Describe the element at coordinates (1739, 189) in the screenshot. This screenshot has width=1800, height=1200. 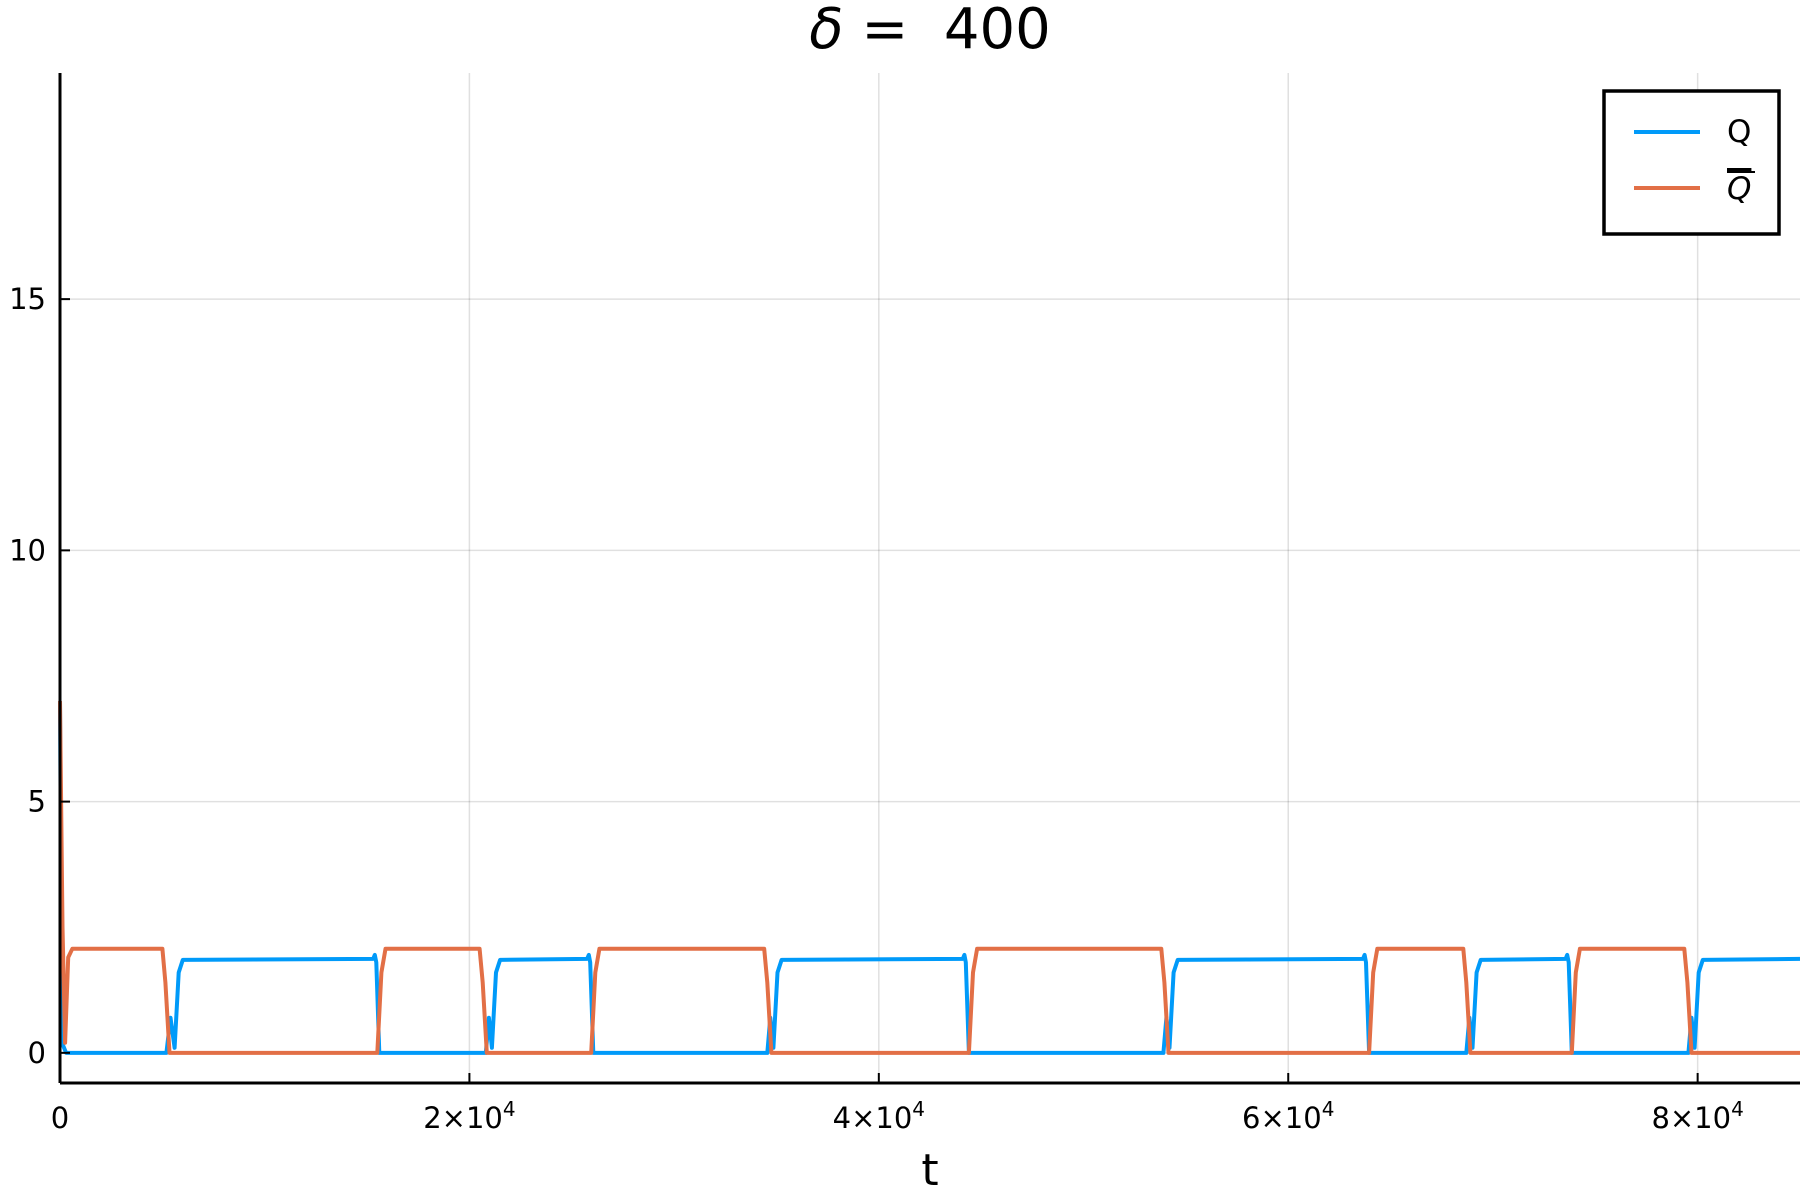
I see `legend-label-q-bar: Q` at that location.